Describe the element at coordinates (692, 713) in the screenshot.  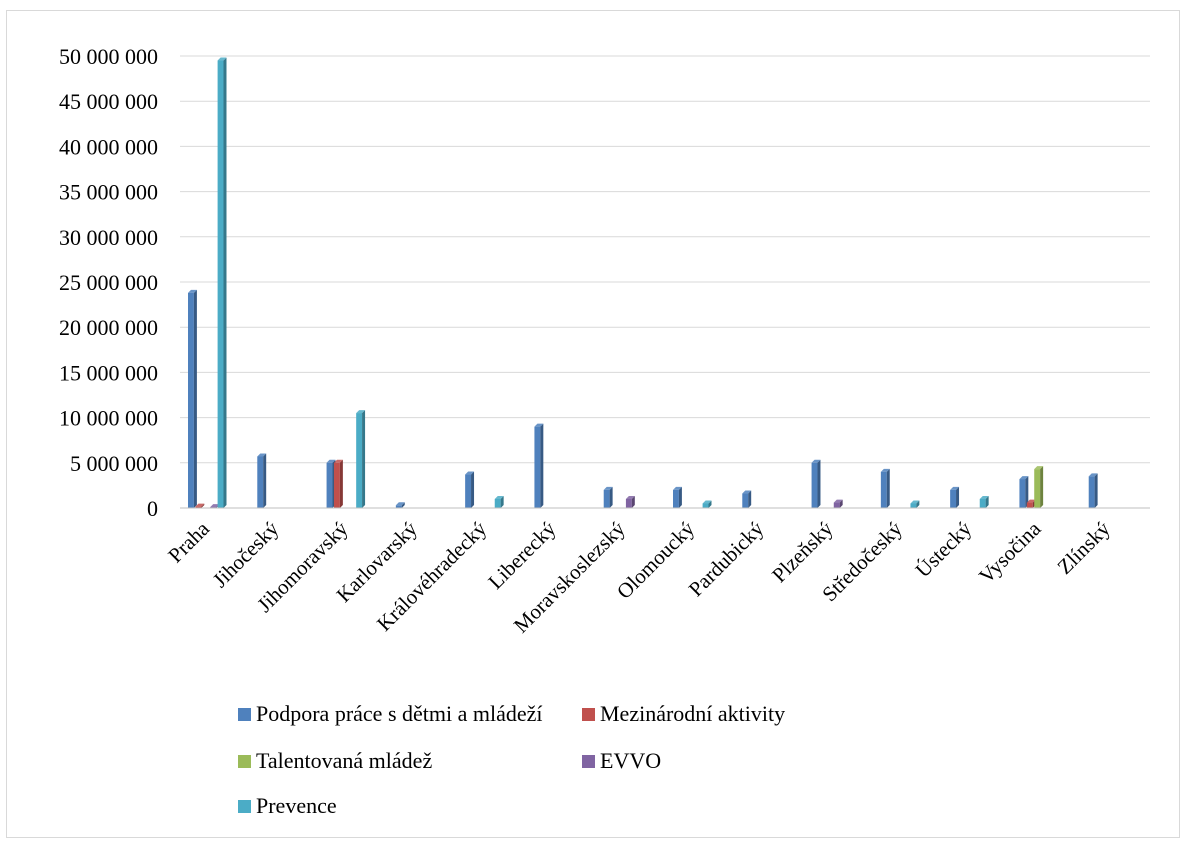
I see `legend-label: Mezinárodní aktivity` at that location.